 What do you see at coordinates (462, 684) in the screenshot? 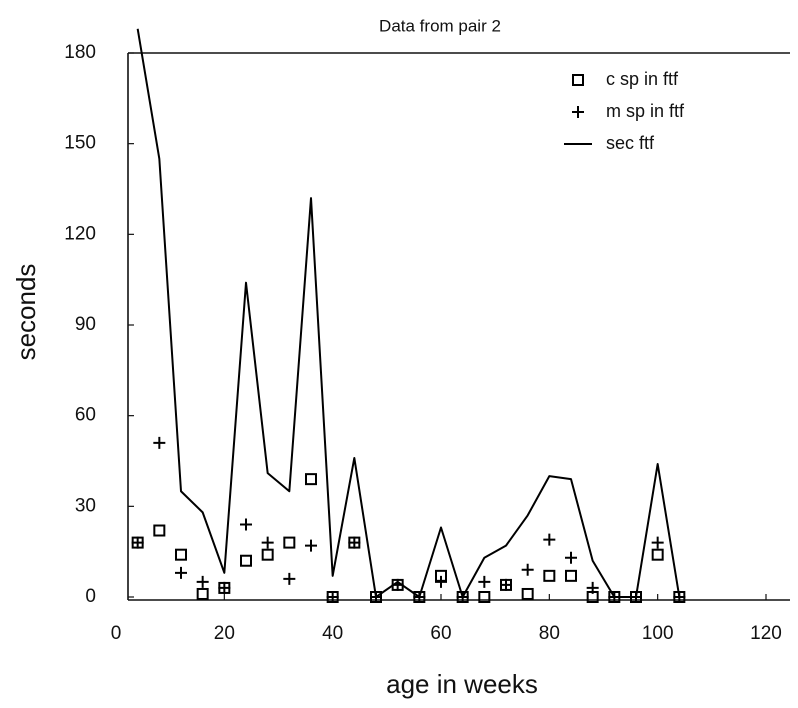
I see `x-axis-label: age in weeks` at bounding box center [462, 684].